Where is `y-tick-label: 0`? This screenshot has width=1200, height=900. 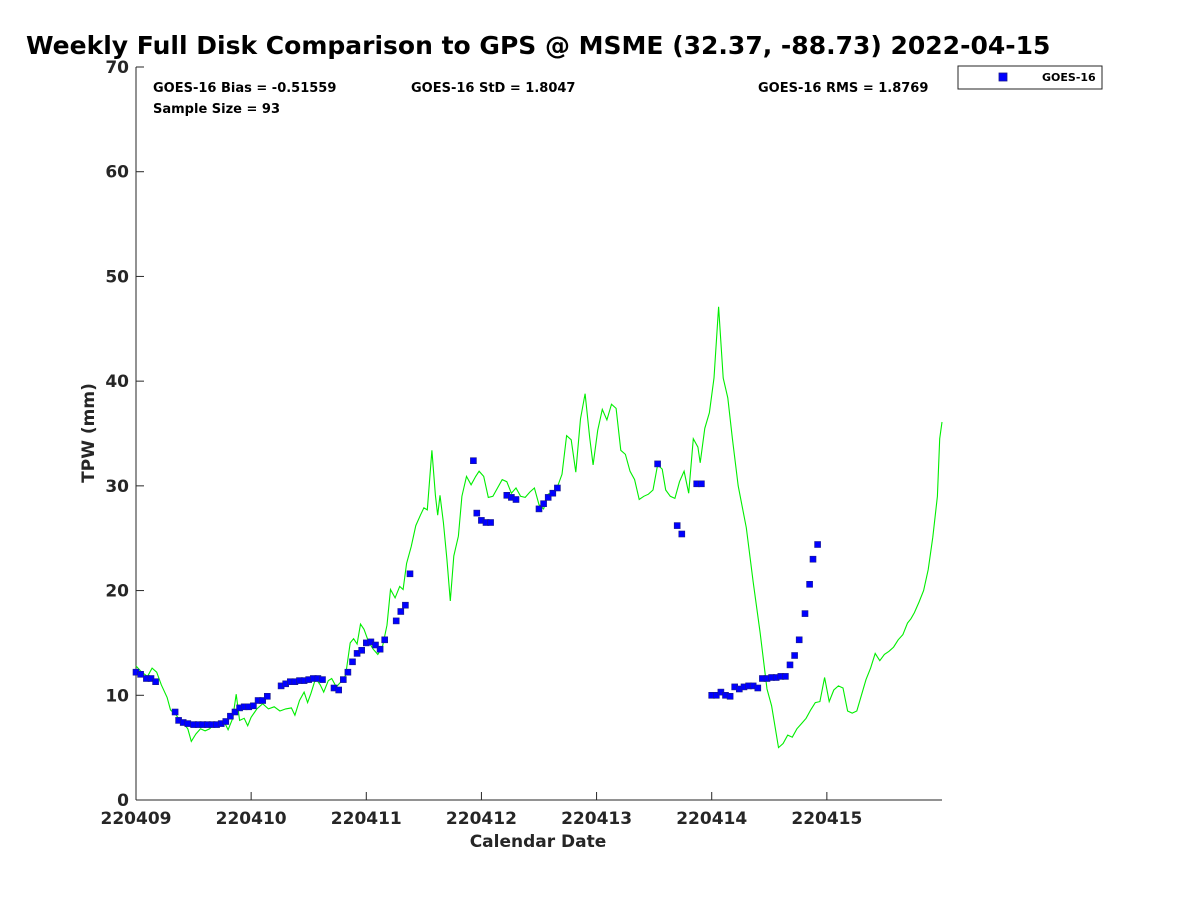 y-tick-label: 0 is located at coordinates (123, 801).